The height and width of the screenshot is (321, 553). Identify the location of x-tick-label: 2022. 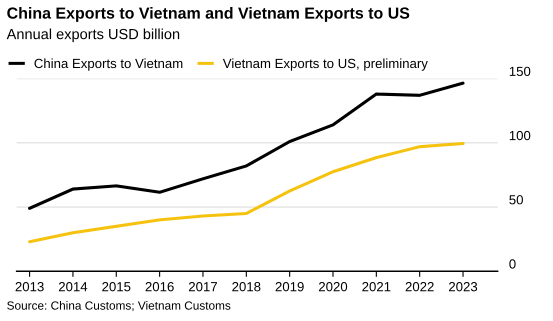
(420, 287).